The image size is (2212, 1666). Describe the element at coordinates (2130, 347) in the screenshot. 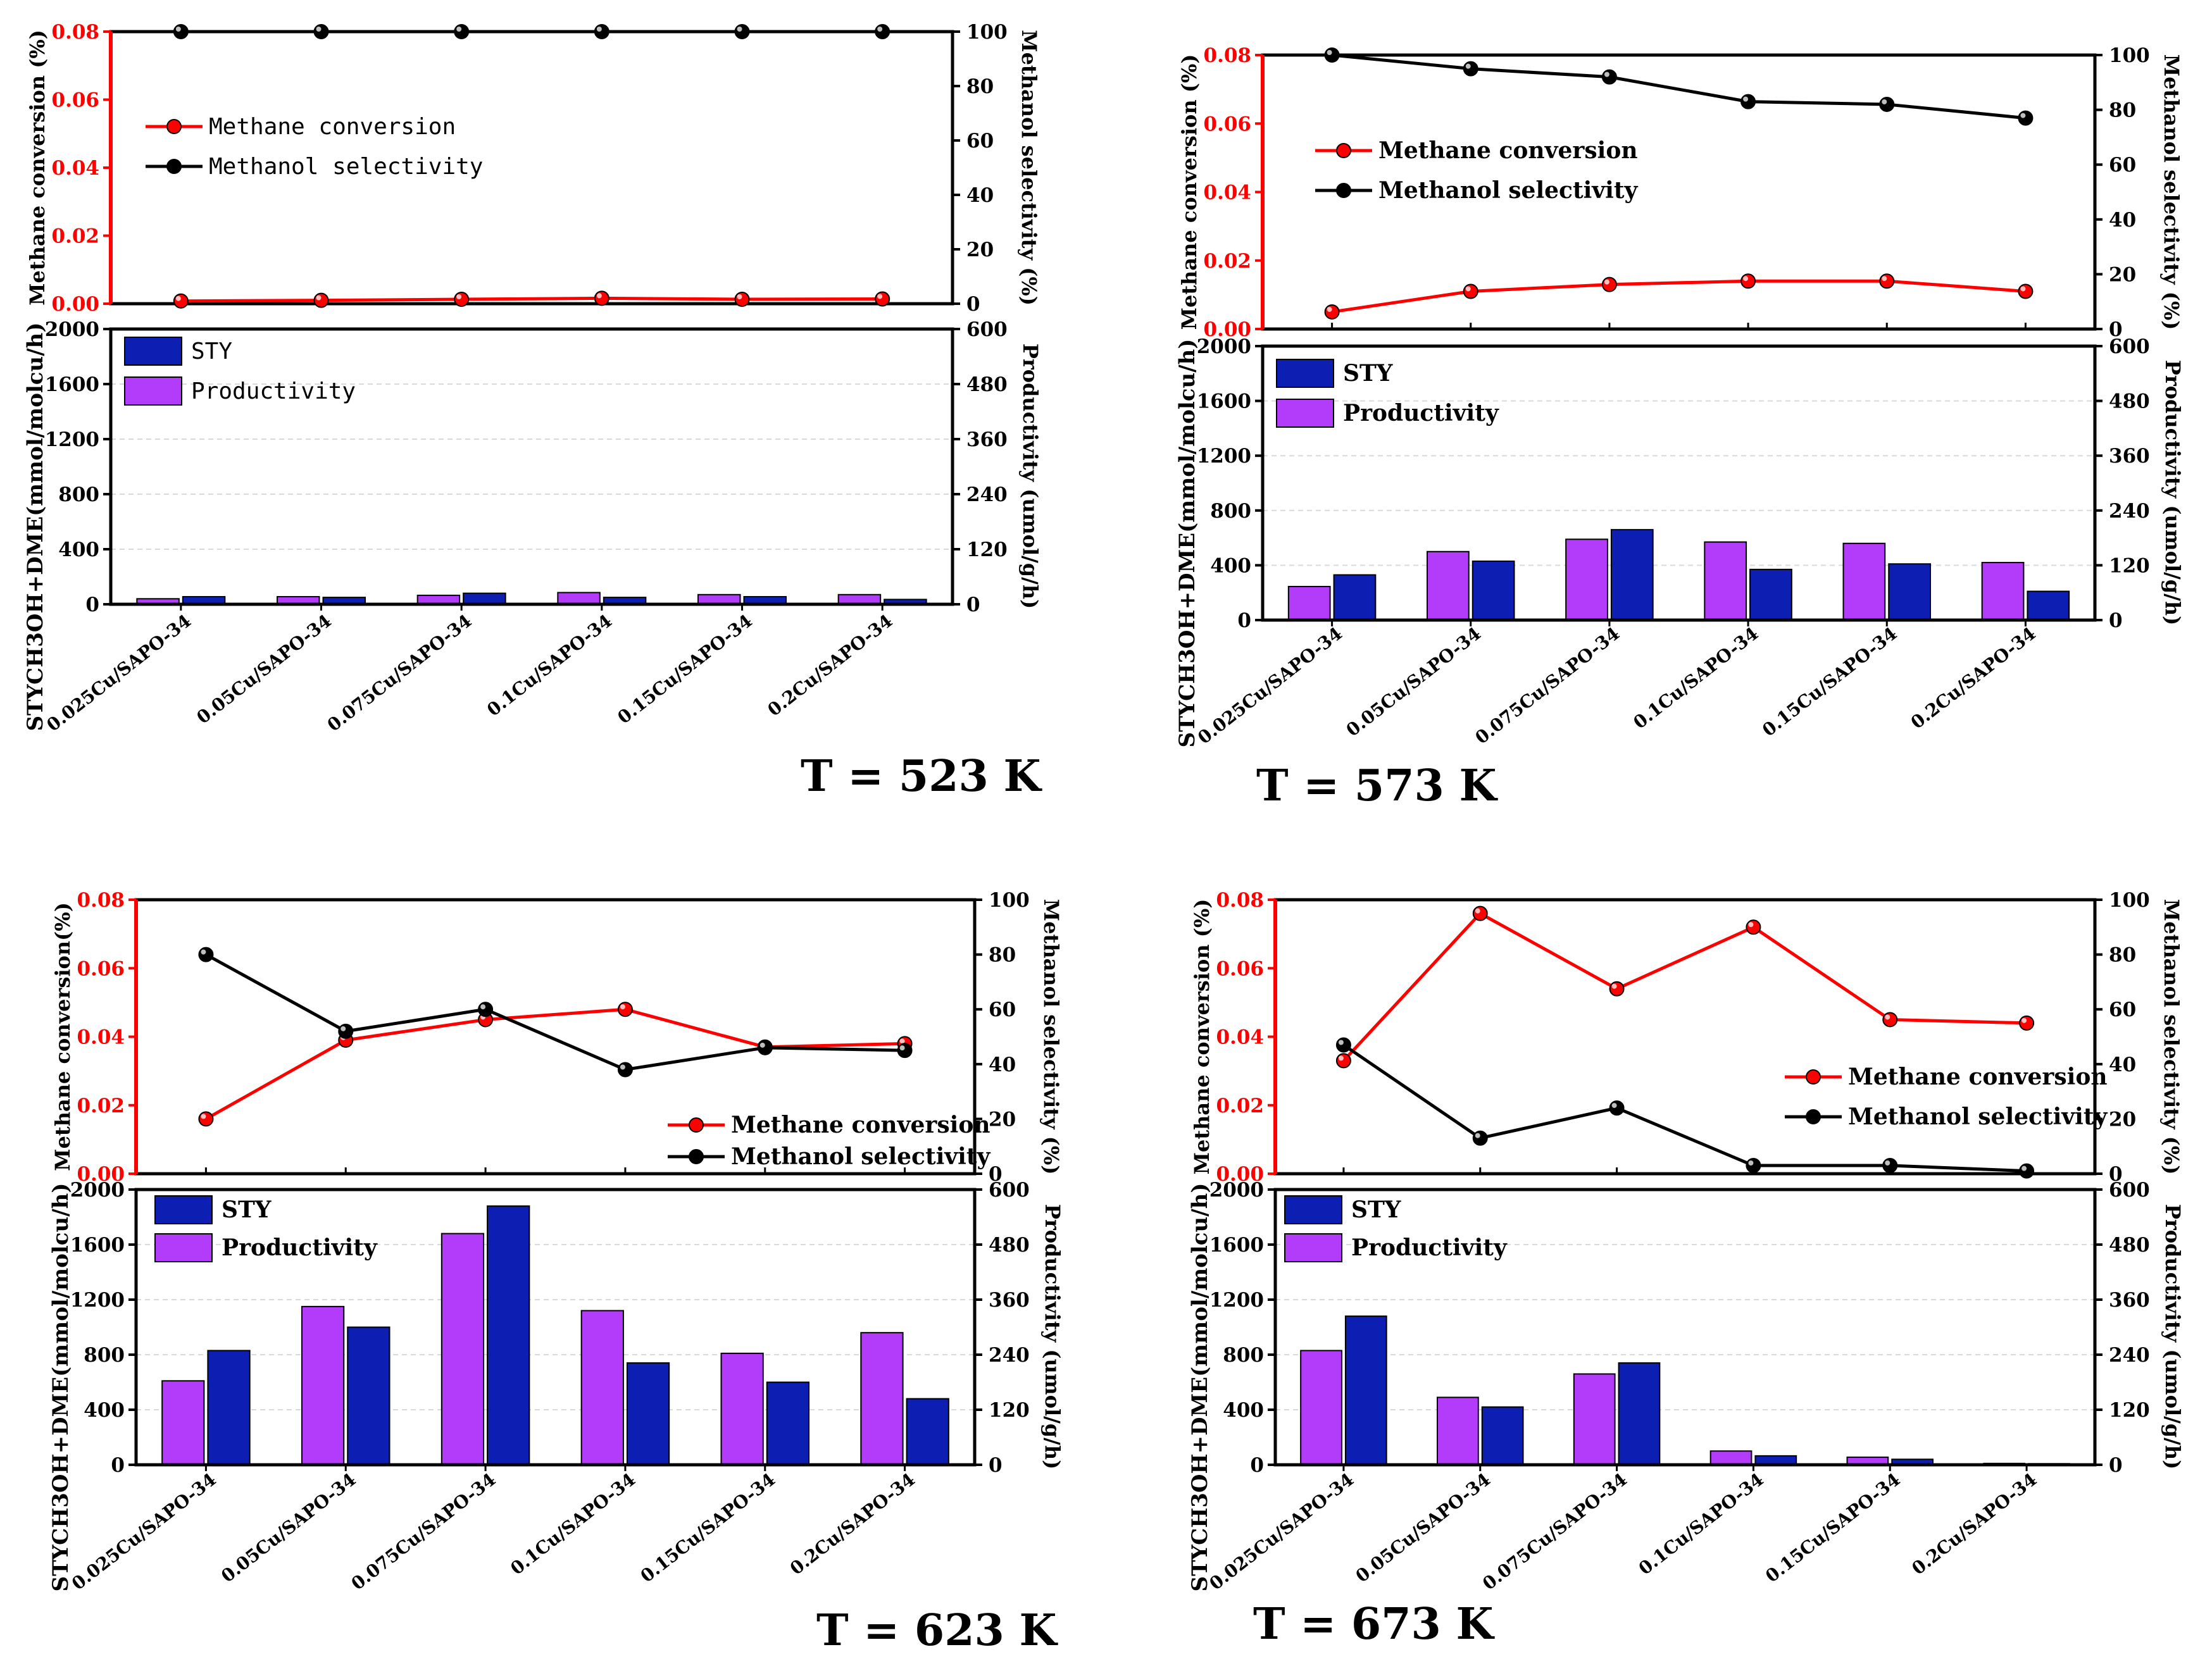

I see `bottom-right-tick-label: 600` at that location.